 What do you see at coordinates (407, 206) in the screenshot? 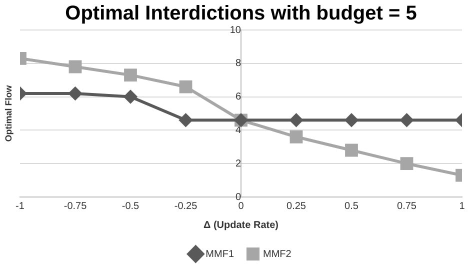
I see `x-tick-label: 0.75` at bounding box center [407, 206].